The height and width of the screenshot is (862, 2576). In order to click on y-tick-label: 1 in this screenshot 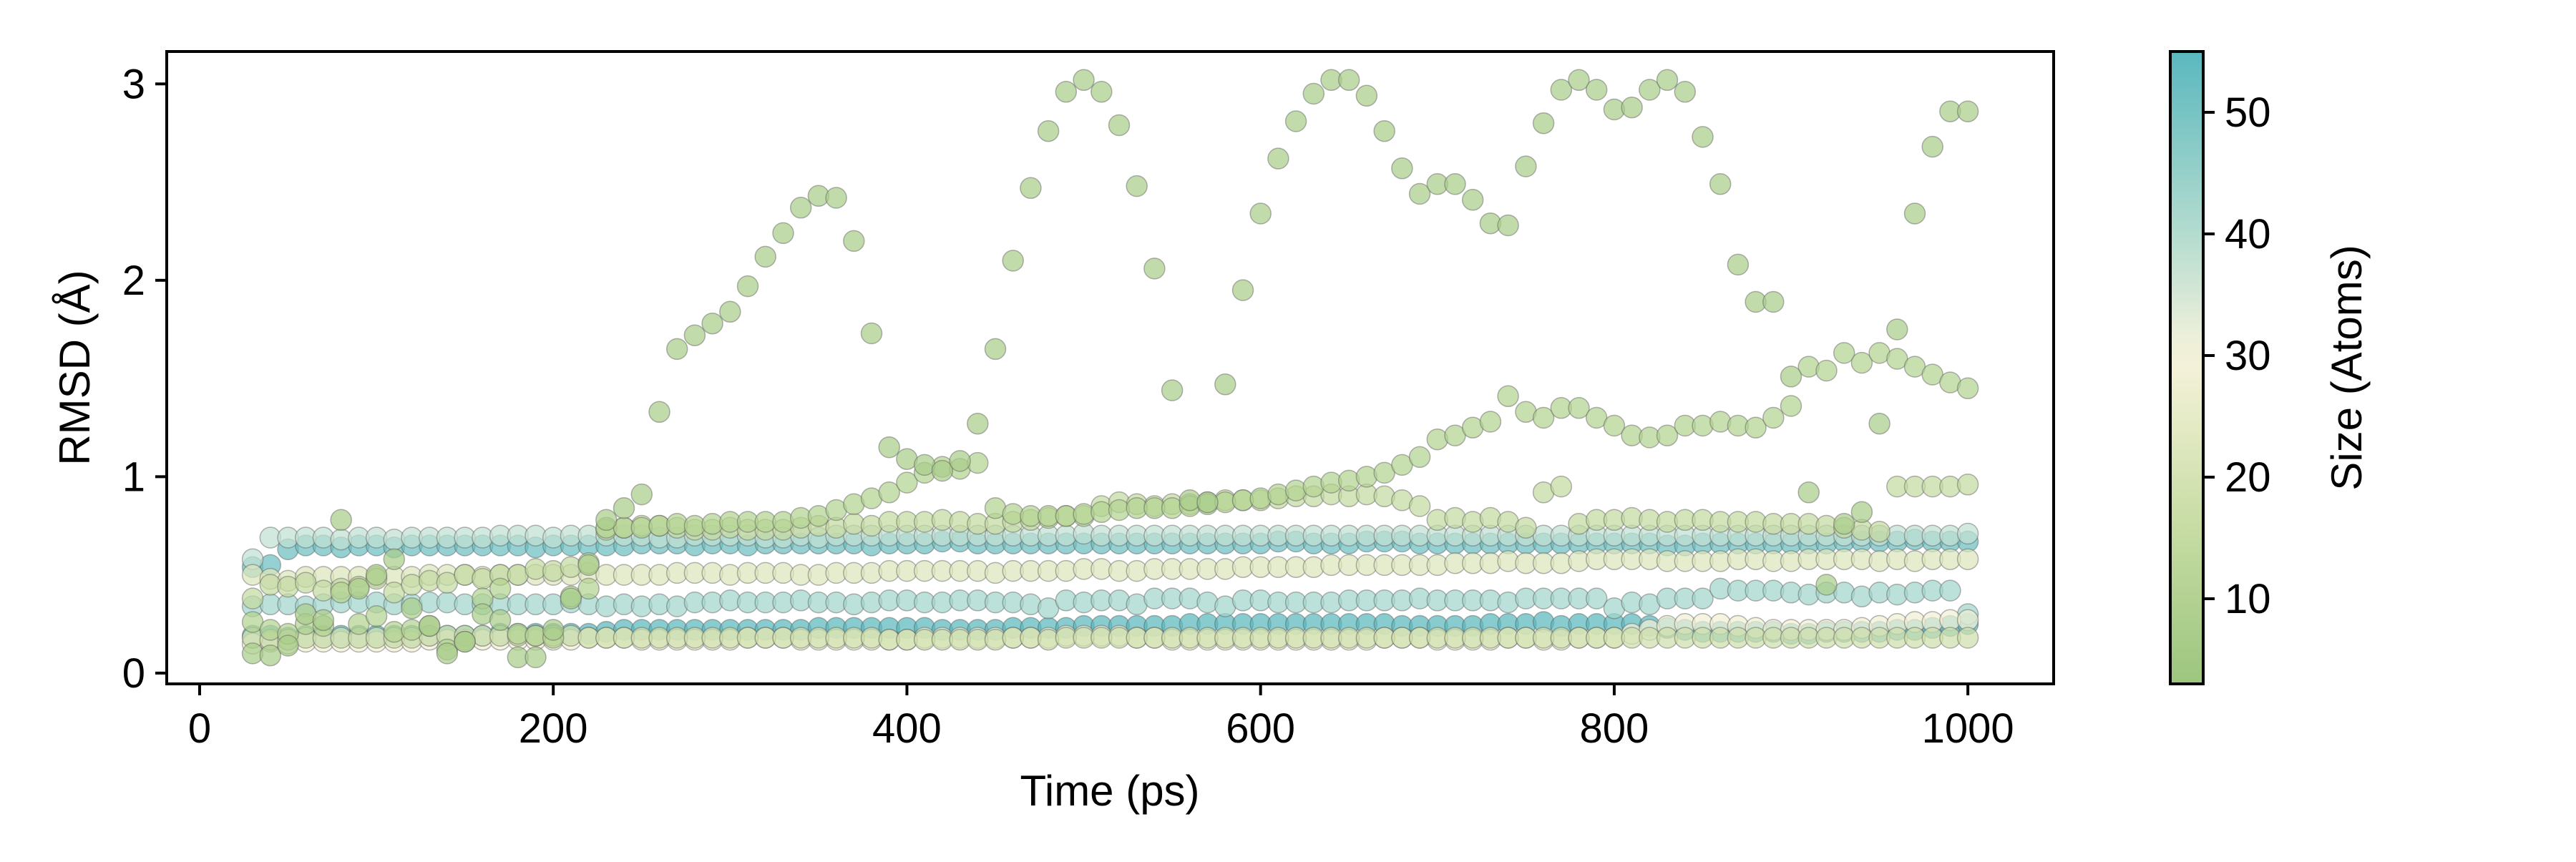, I will do `click(133, 477)`.